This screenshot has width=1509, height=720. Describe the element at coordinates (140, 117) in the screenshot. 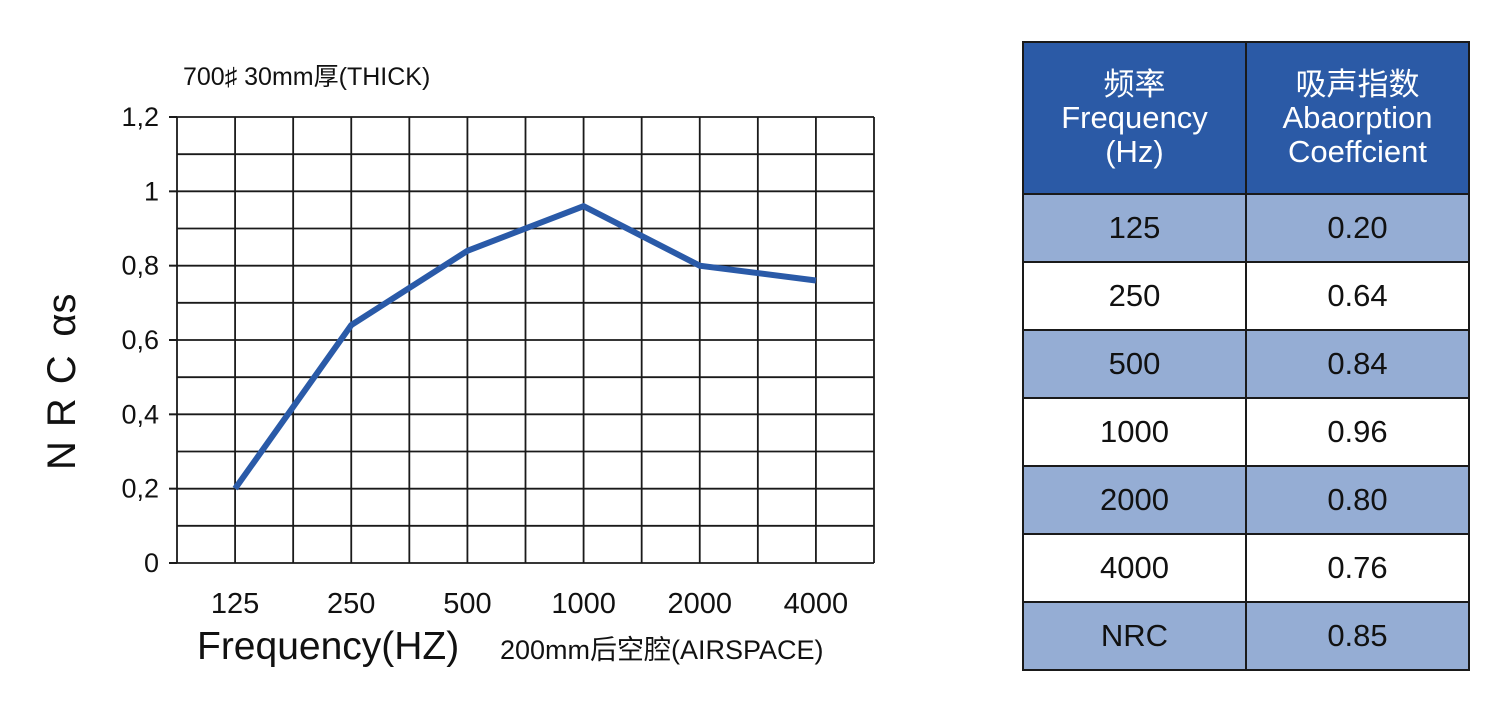

I see `y-tick-label: 1,2` at that location.